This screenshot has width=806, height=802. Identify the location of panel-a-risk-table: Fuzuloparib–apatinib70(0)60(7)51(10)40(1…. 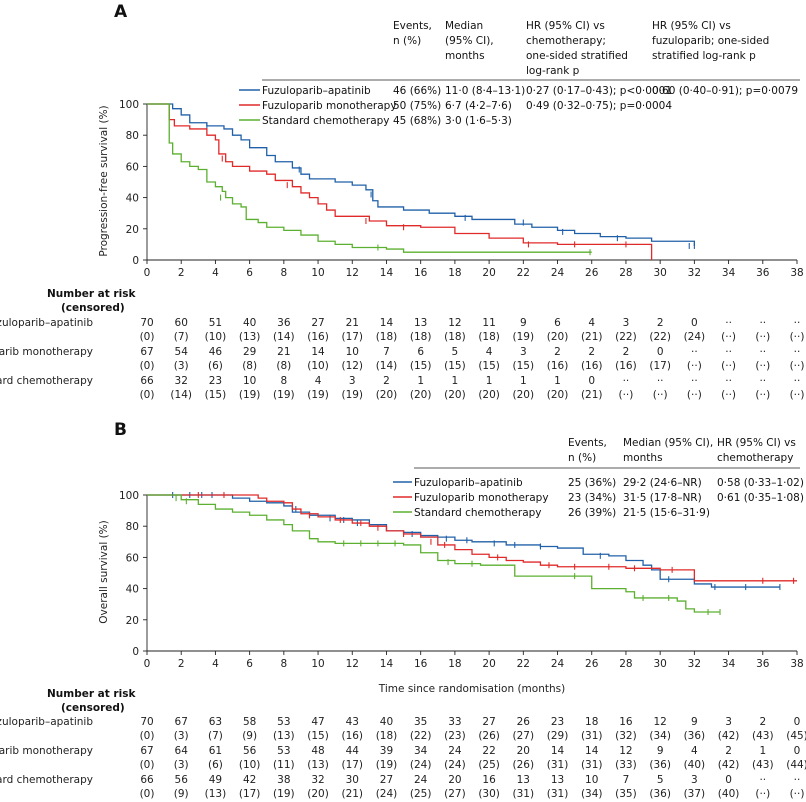
(402, 359).